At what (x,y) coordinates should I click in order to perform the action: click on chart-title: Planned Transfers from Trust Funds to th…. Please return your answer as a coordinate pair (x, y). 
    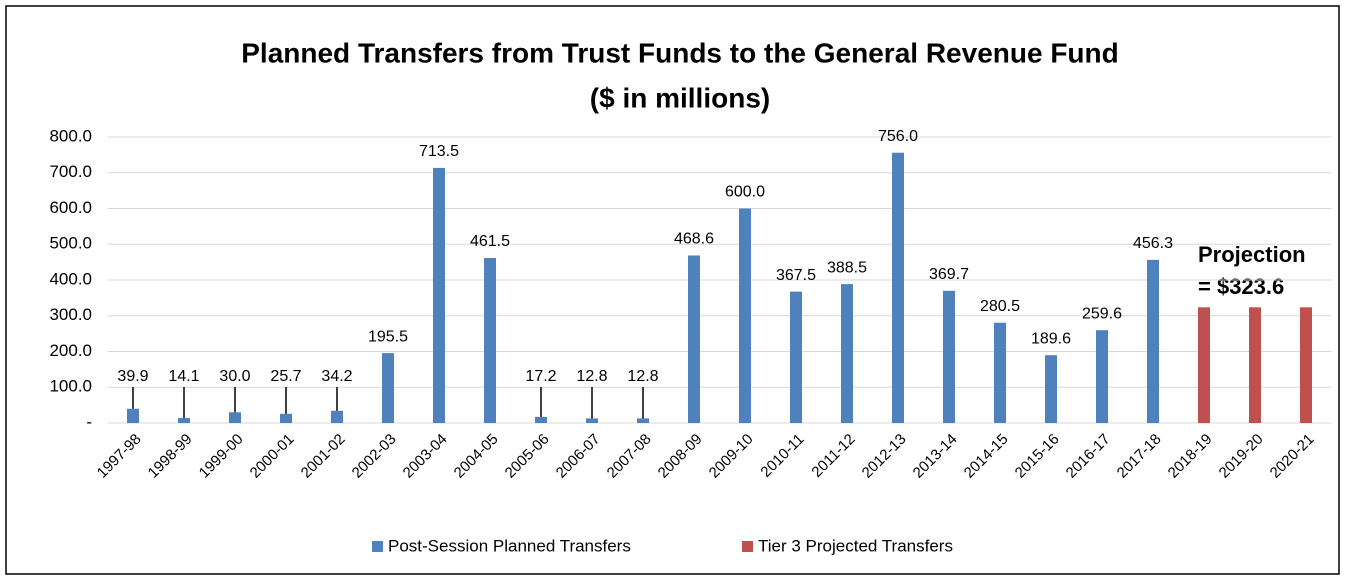
    Looking at the image, I should click on (680, 52).